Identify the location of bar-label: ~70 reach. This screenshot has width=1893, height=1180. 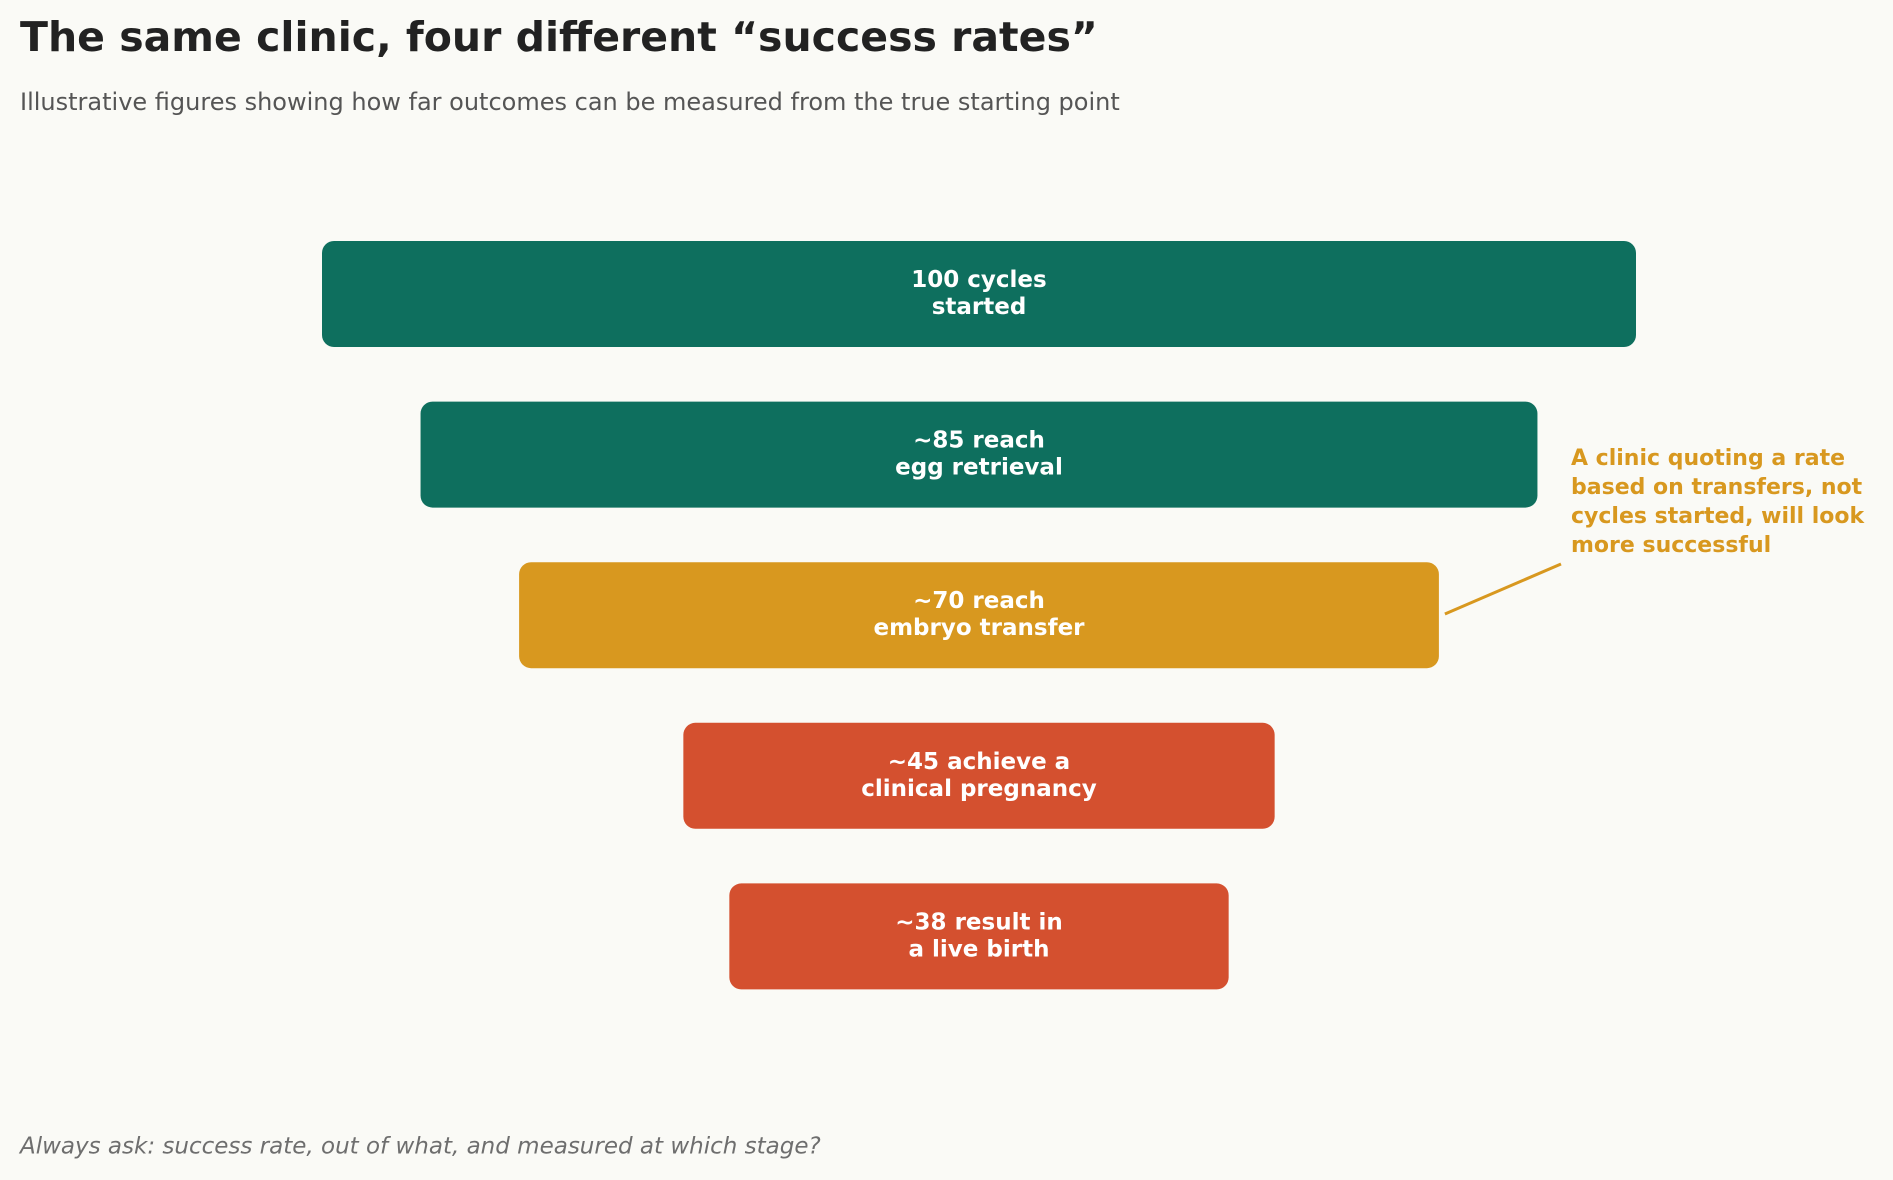
(979, 601).